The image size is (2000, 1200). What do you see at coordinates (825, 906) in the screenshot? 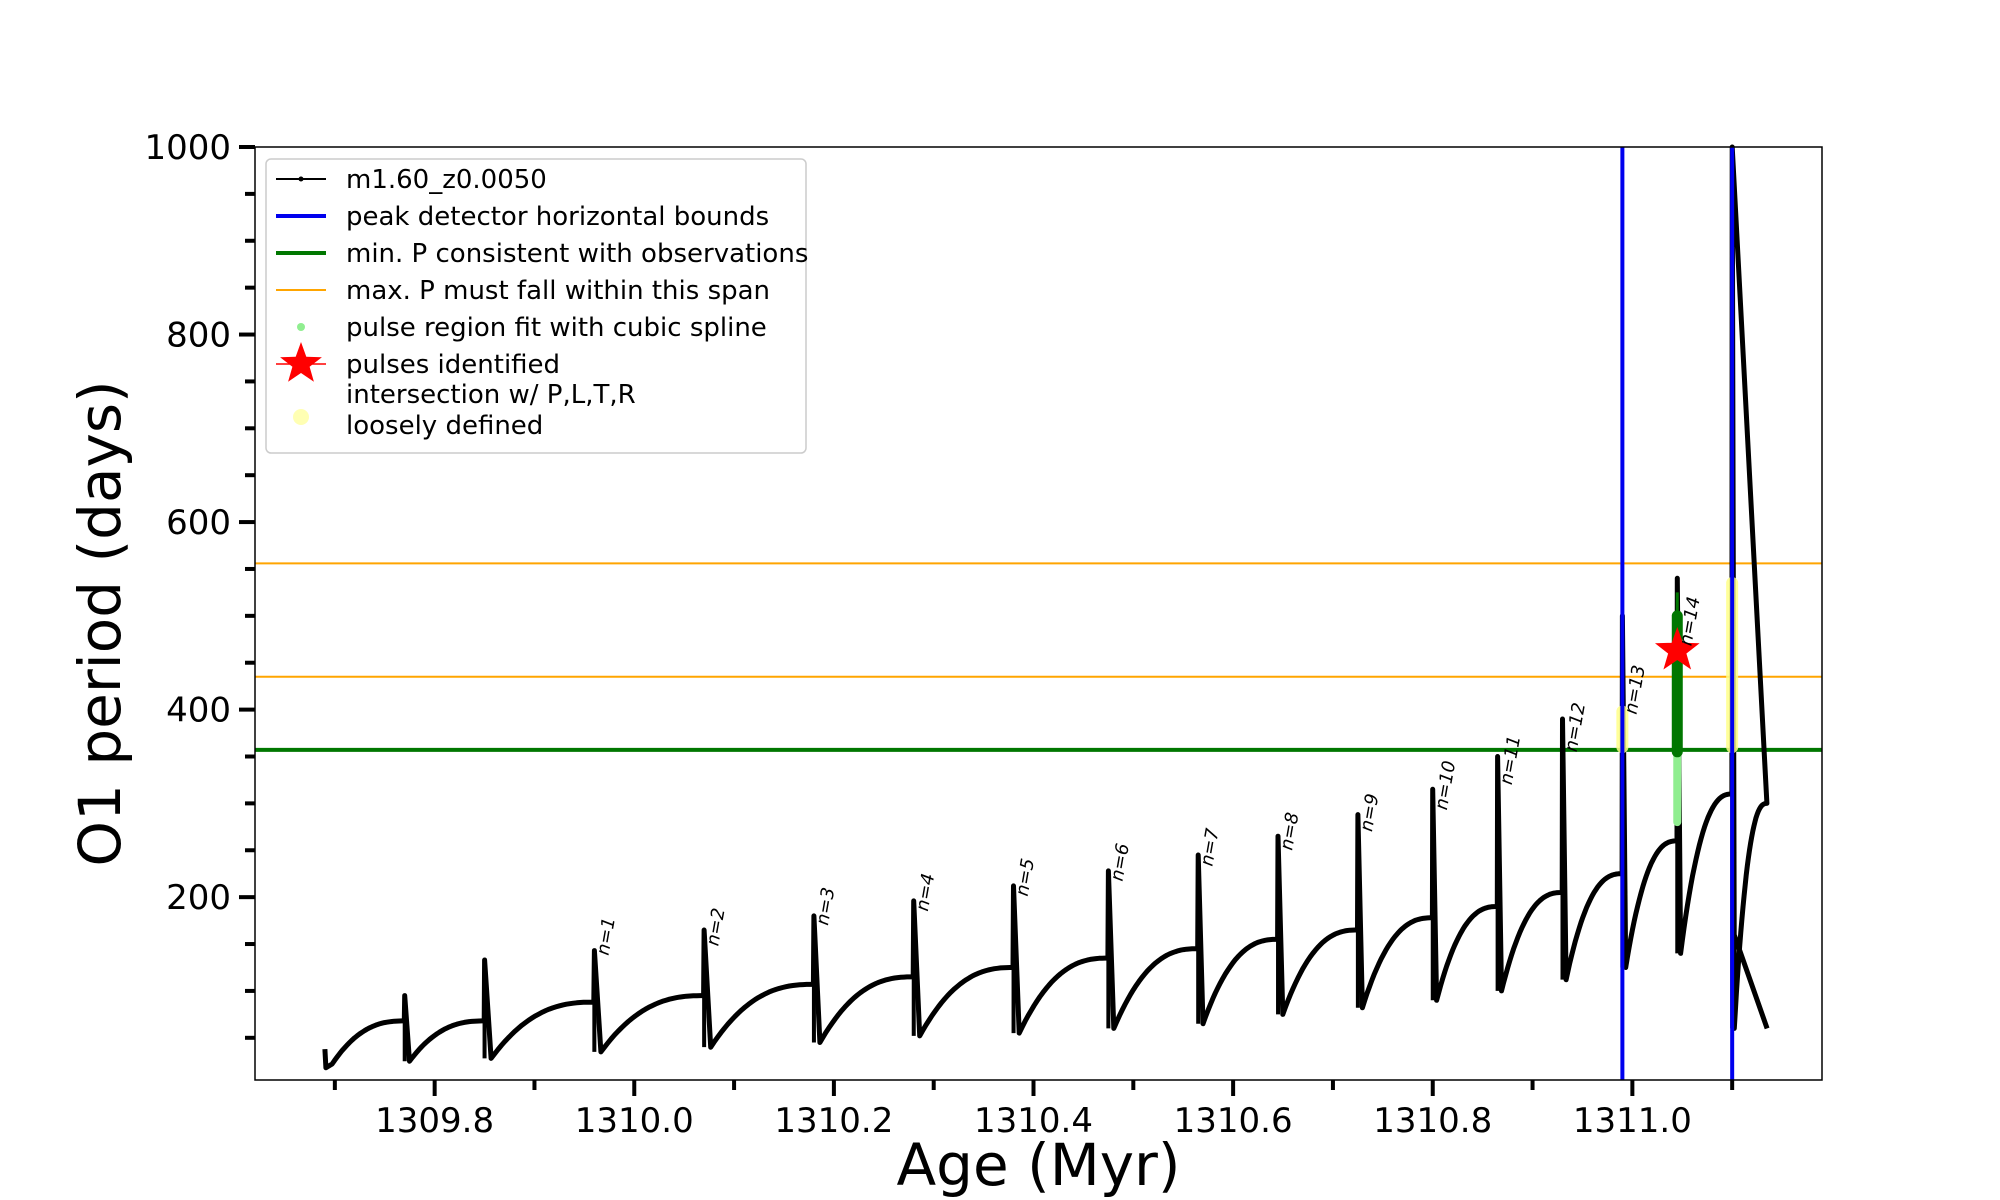
I see `pulse-label-3: n=3` at bounding box center [825, 906].